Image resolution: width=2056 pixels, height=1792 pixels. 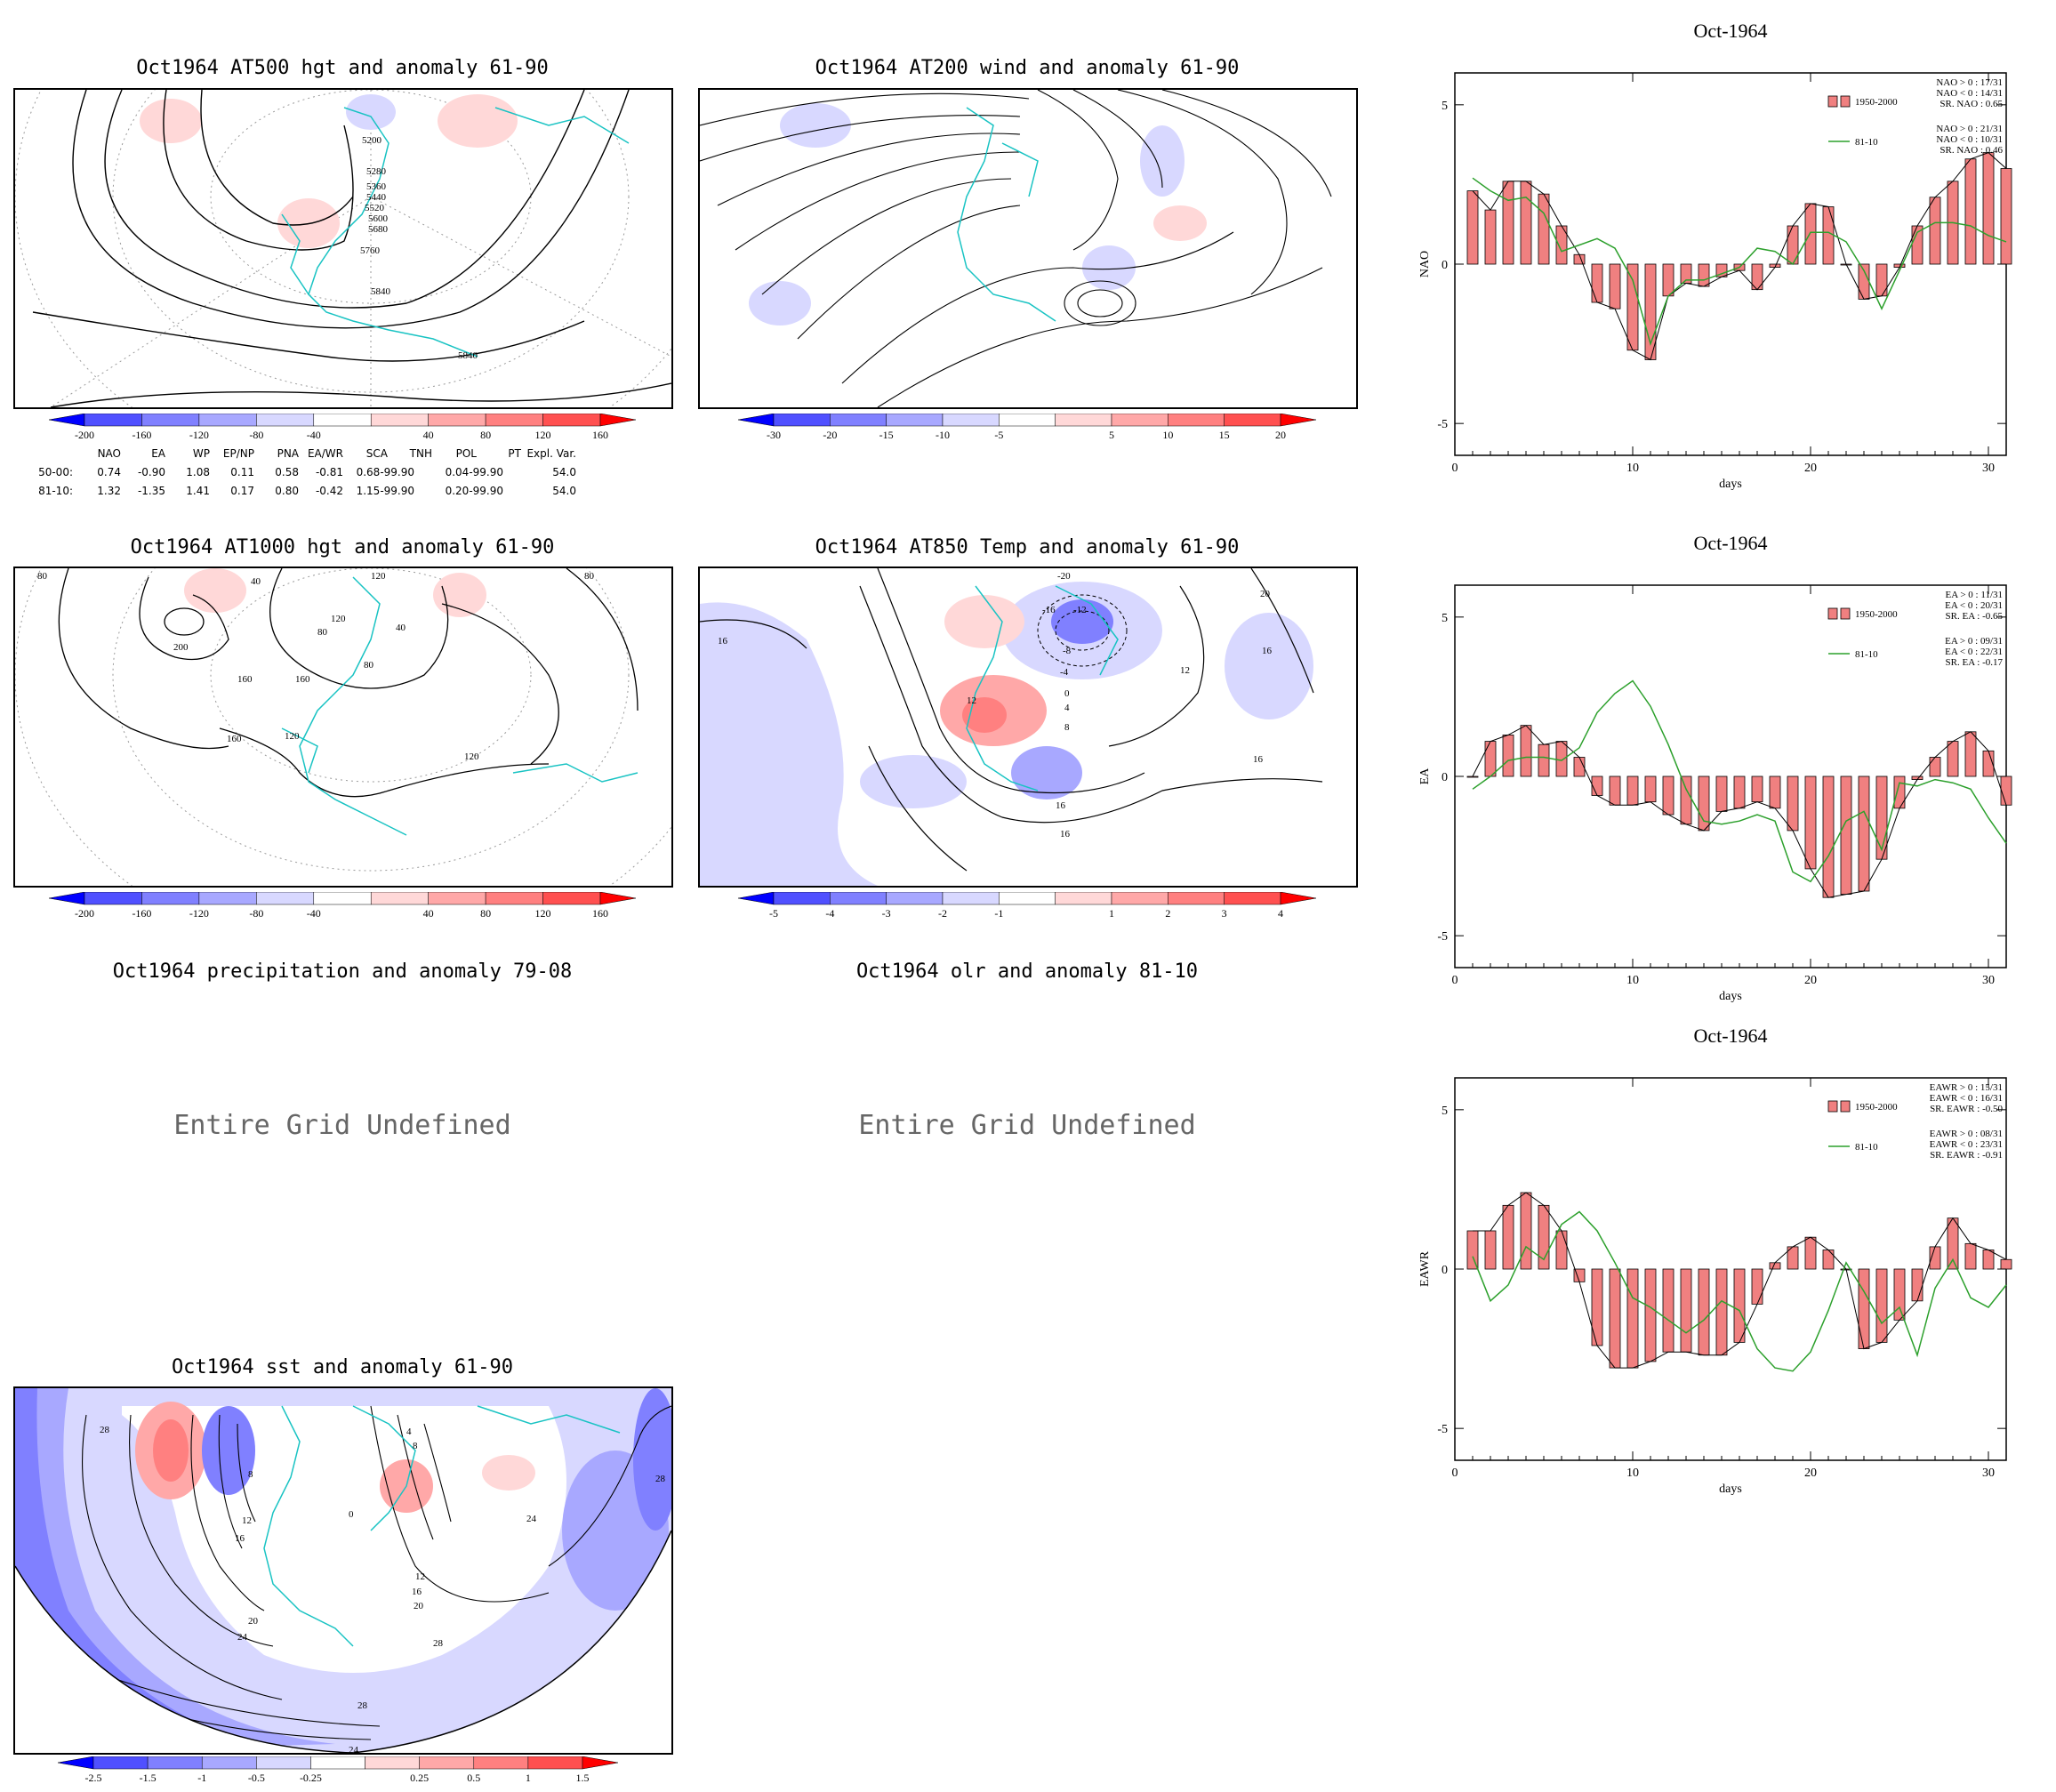 I want to click on legend-stat-81-10: NAO < 0 : 10/31, so click(x=1970, y=139).